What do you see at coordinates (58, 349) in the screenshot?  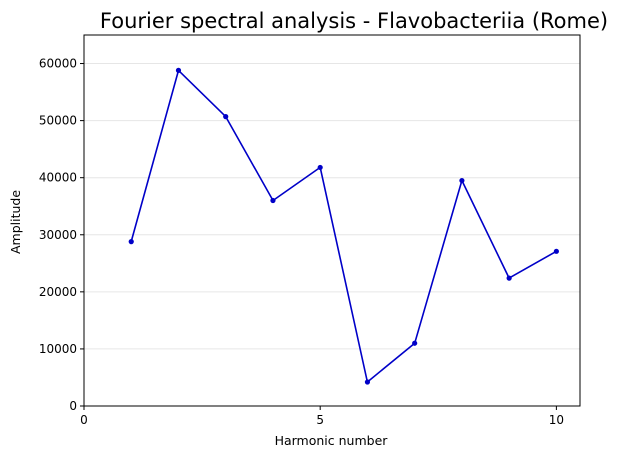 I see `y-tick-label: 10000` at bounding box center [58, 349].